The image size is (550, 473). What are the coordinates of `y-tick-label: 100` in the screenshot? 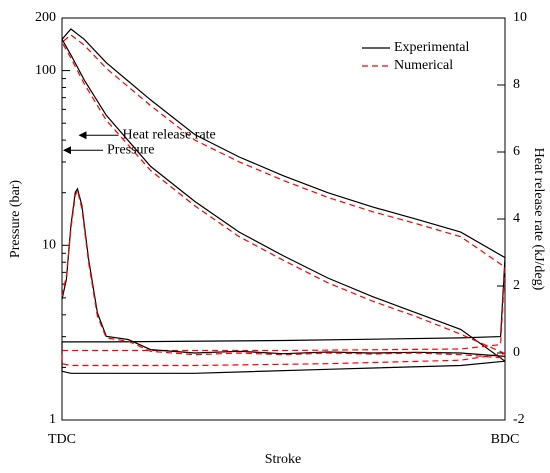 It's located at (45, 70).